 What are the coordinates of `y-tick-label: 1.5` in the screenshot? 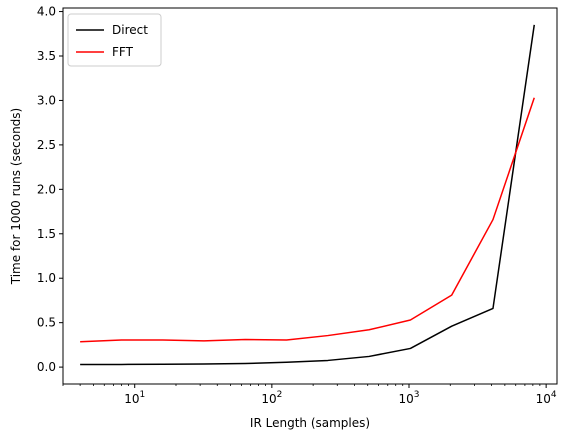 It's located at (46, 234).